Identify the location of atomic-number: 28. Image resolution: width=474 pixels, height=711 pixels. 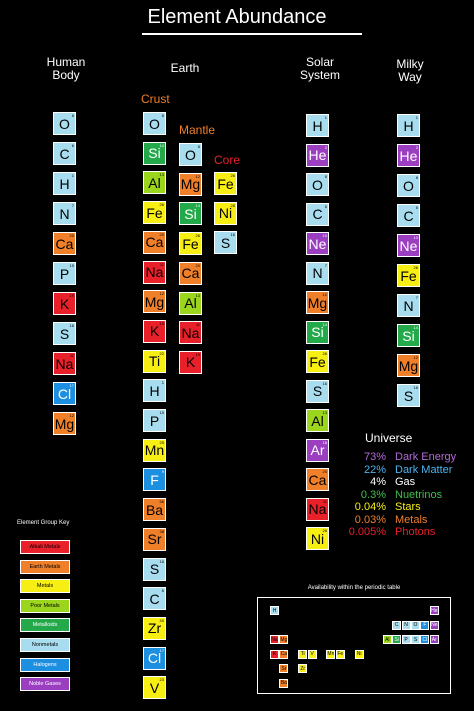
(232, 205).